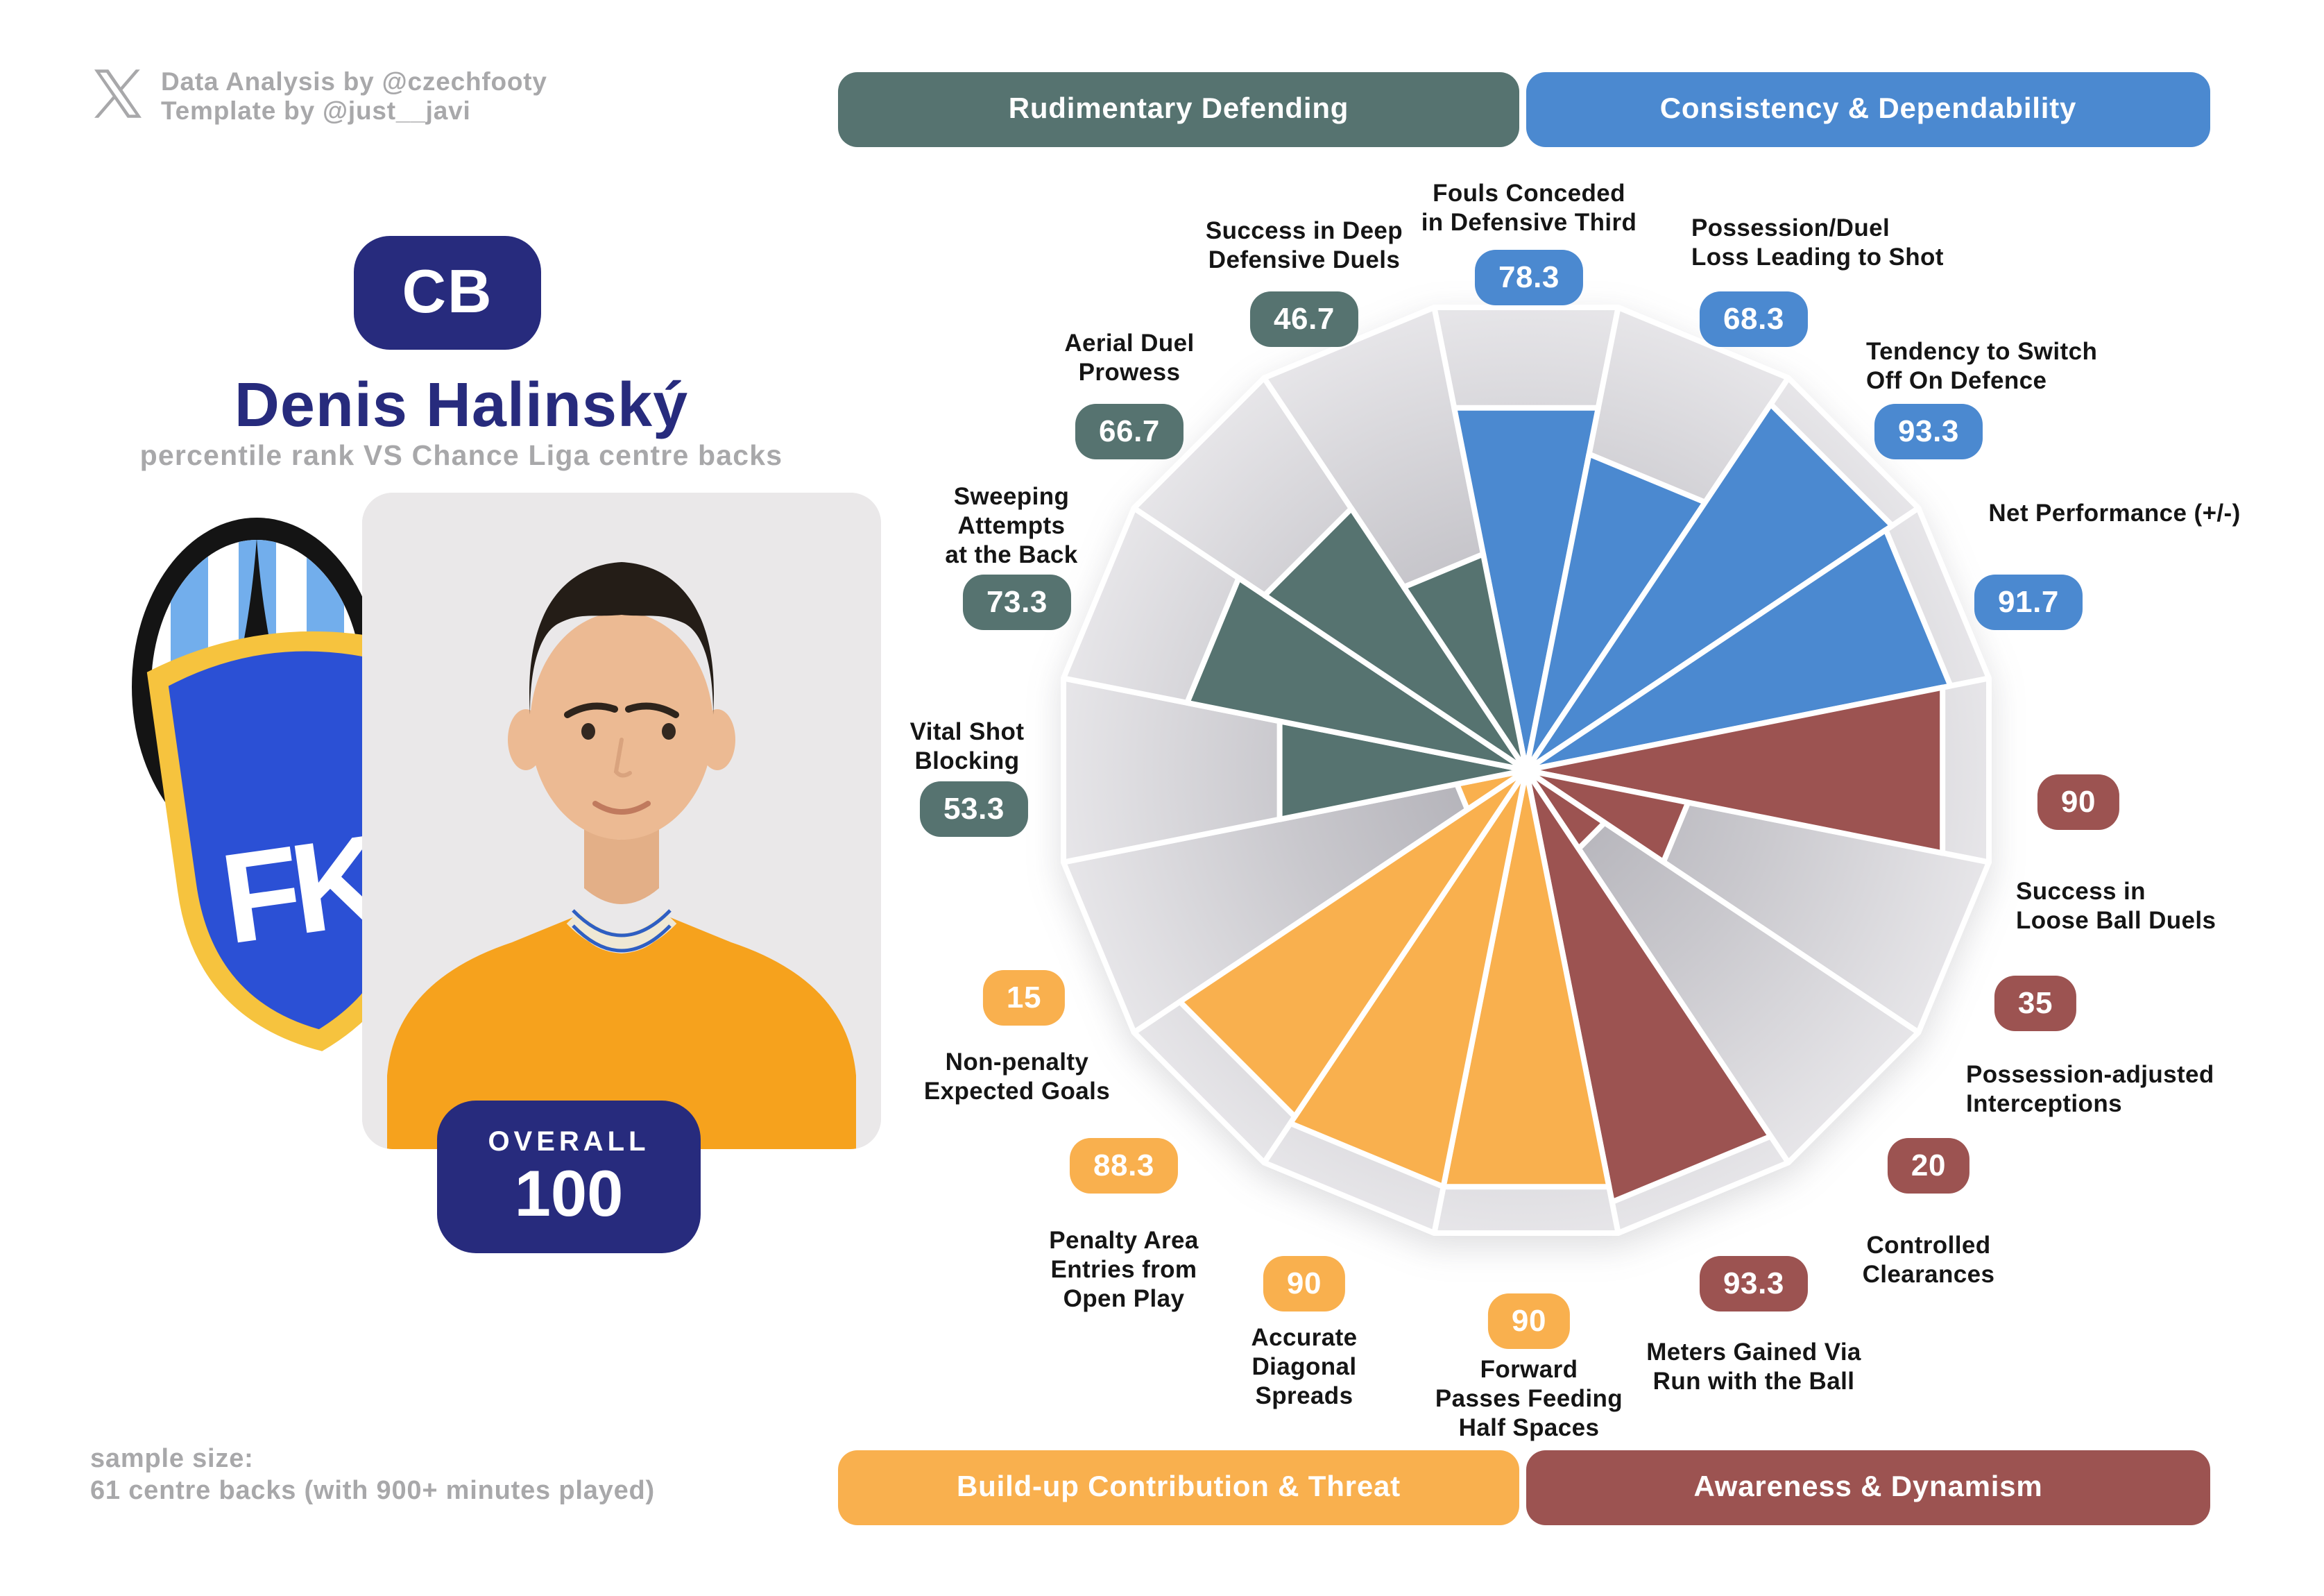 This screenshot has height=1596, width=2324. What do you see at coordinates (1982, 351) in the screenshot?
I see `stat-label-line: Tendency to Switch` at bounding box center [1982, 351].